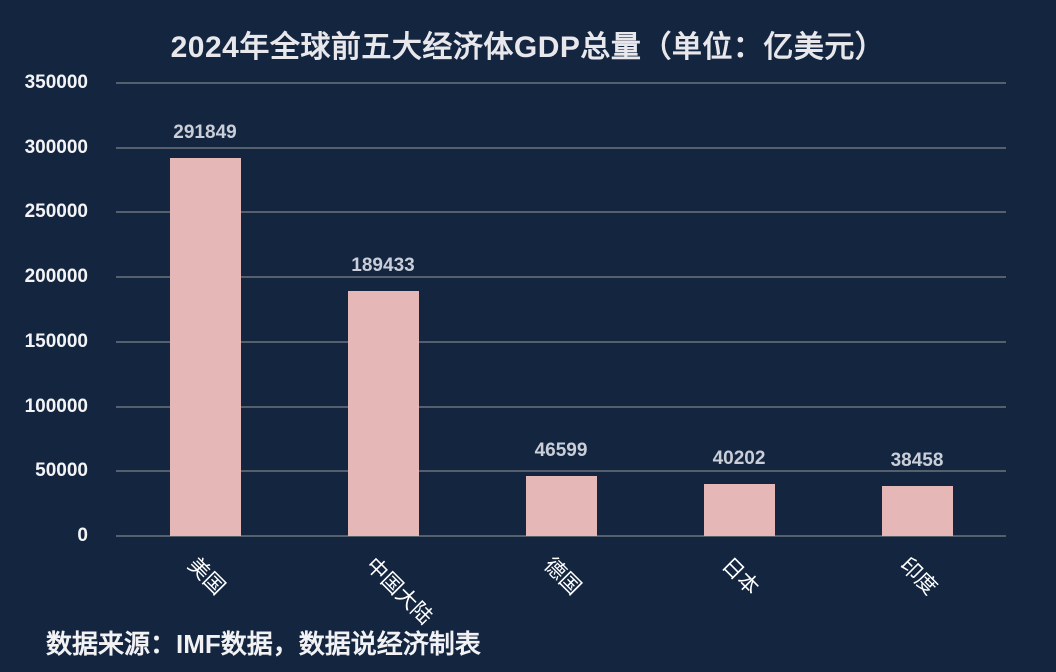 The height and width of the screenshot is (672, 1056). I want to click on y-tick-label: 150000, so click(56, 341).